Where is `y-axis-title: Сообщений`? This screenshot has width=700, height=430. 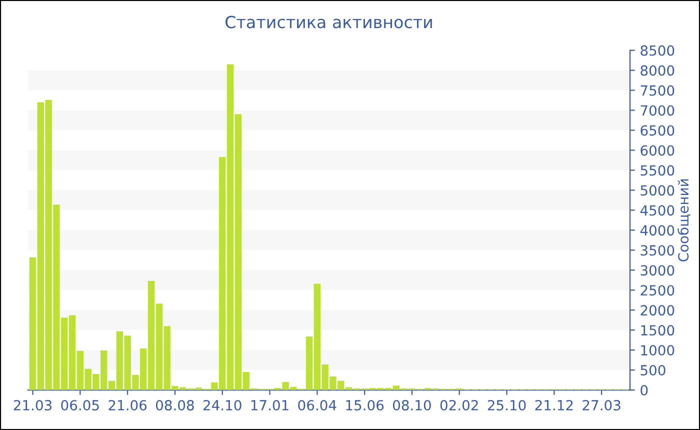
y-axis-title: Сообщений is located at coordinates (684, 220).